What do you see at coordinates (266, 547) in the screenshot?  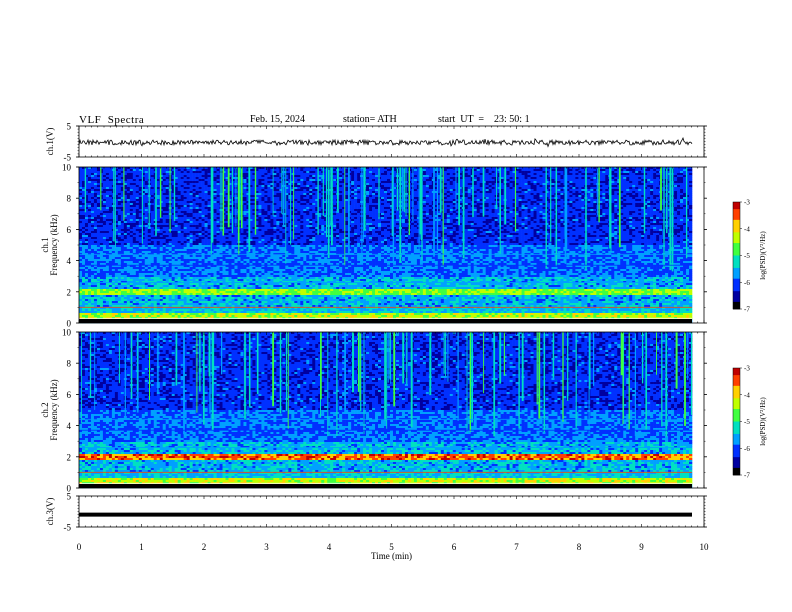 I see `x-tick-label: 3` at bounding box center [266, 547].